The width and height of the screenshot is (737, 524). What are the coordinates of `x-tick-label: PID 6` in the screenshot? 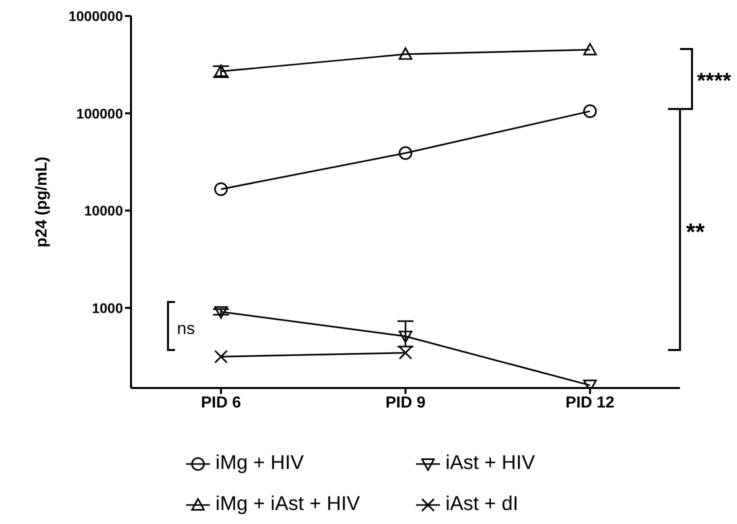 It's located at (221, 403).